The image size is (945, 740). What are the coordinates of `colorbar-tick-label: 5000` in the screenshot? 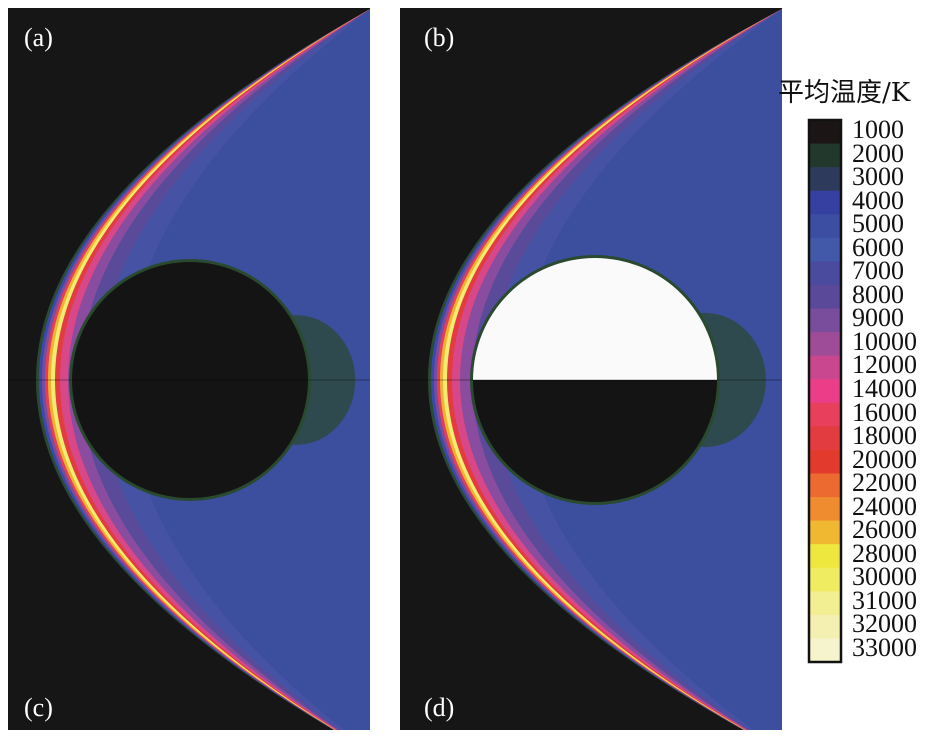 It's located at (878, 224).